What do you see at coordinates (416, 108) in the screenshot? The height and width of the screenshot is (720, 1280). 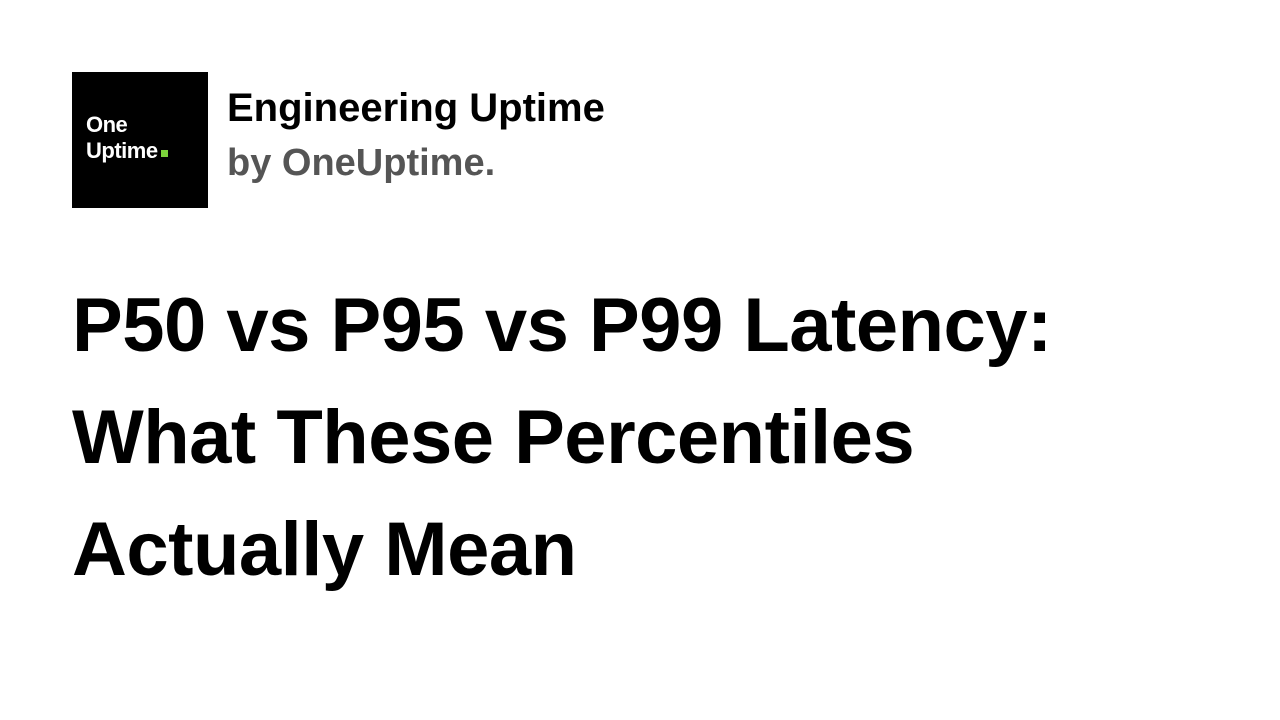 I see `brand-title: Engineering Uptime` at bounding box center [416, 108].